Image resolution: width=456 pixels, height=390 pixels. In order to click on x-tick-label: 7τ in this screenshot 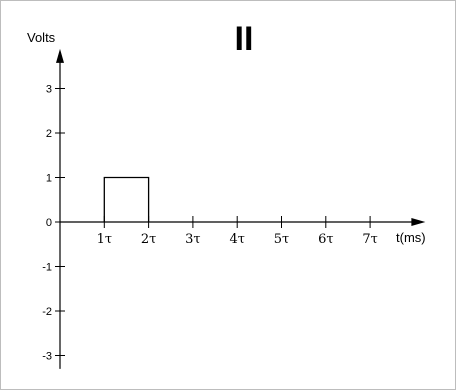, I will do `click(369, 239)`.